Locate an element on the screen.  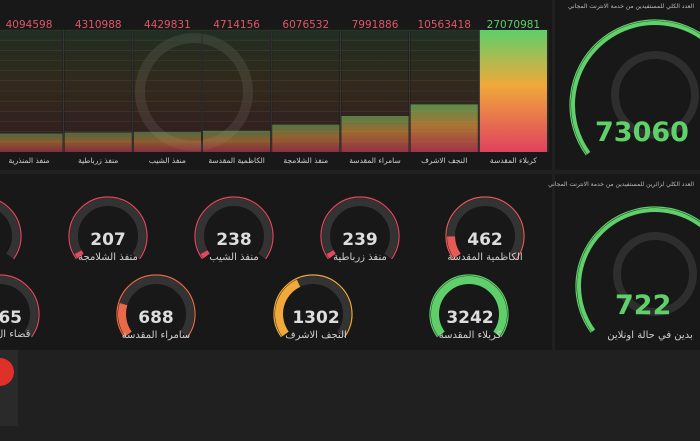
bar-value-label: 7991886 is located at coordinates (375, 25).